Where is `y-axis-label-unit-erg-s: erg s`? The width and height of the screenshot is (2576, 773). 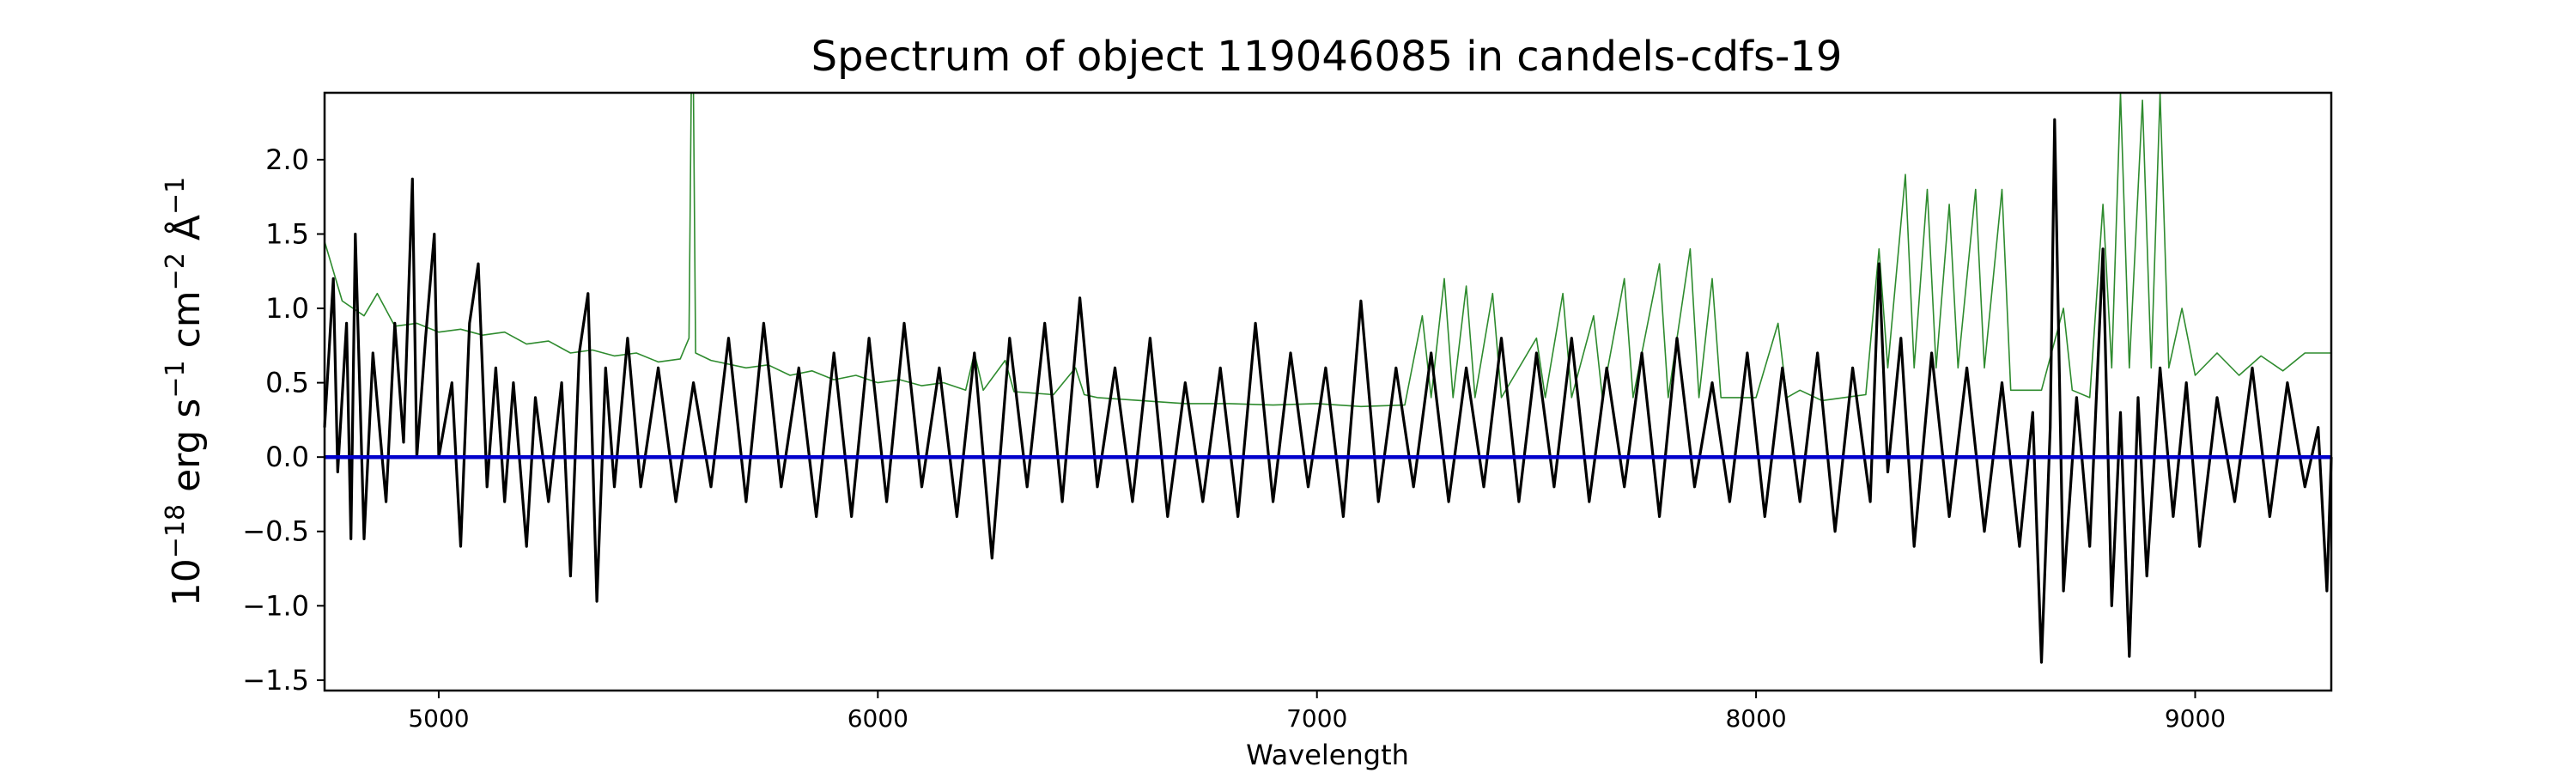 y-axis-label-unit-erg-s: erg s is located at coordinates (187, 451).